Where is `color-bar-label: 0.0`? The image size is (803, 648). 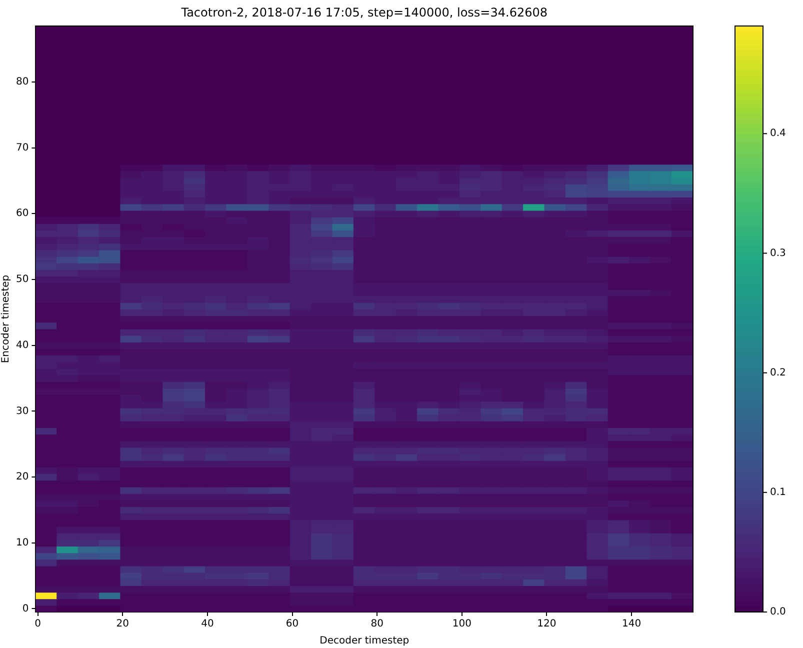
color-bar-label: 0.0 is located at coordinates (778, 612).